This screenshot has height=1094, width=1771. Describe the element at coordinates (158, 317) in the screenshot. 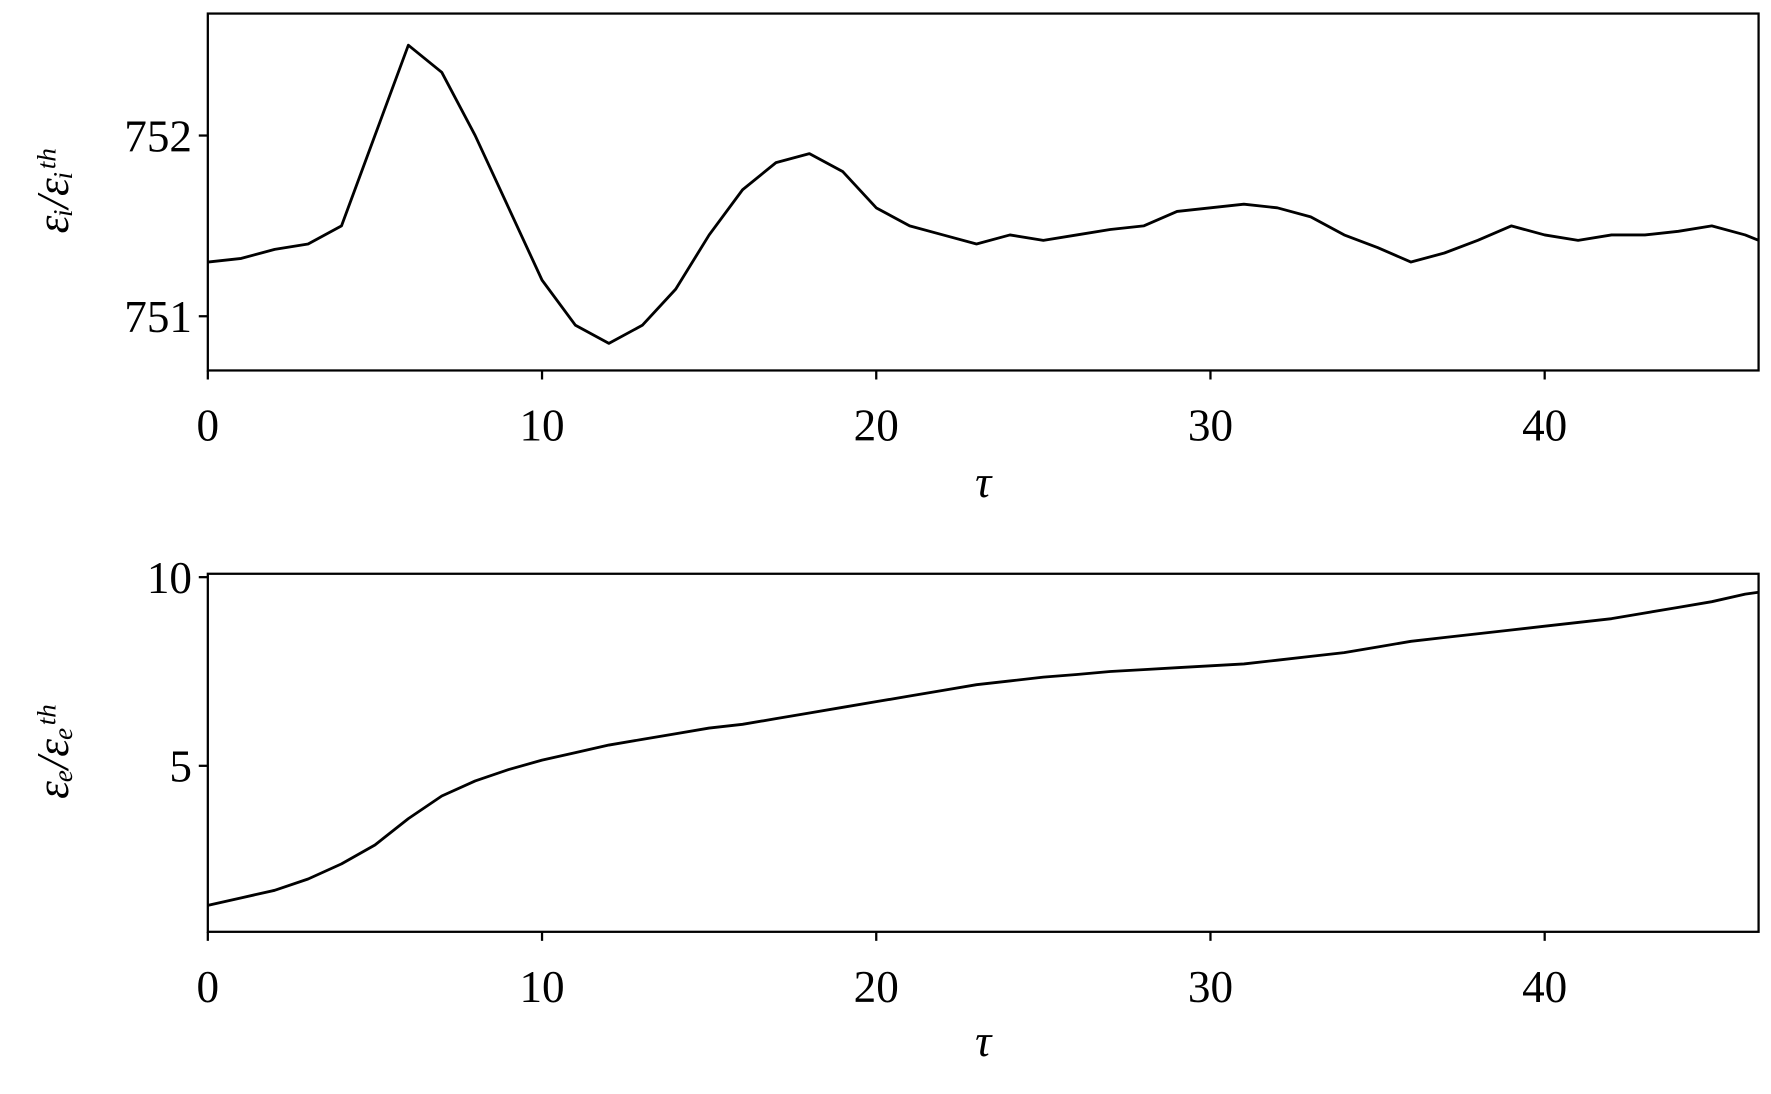

I see `y-tick-label: 751` at that location.